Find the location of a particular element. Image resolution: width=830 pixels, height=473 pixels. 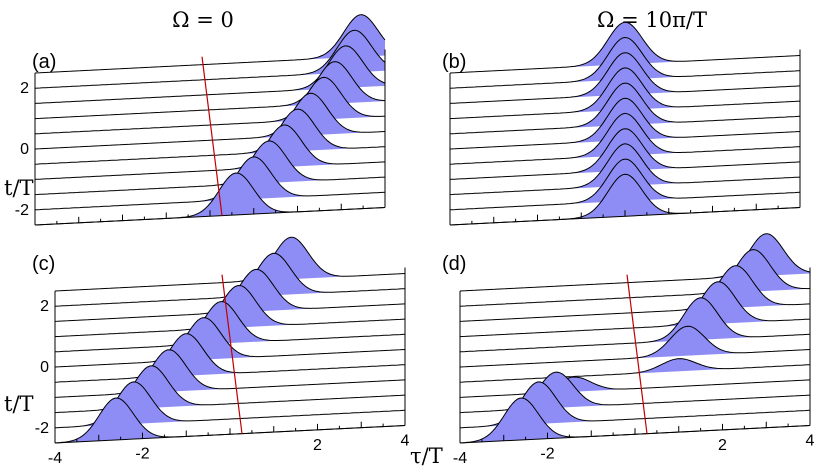

column-title-right: Ω = 10π/T is located at coordinates (652, 20).